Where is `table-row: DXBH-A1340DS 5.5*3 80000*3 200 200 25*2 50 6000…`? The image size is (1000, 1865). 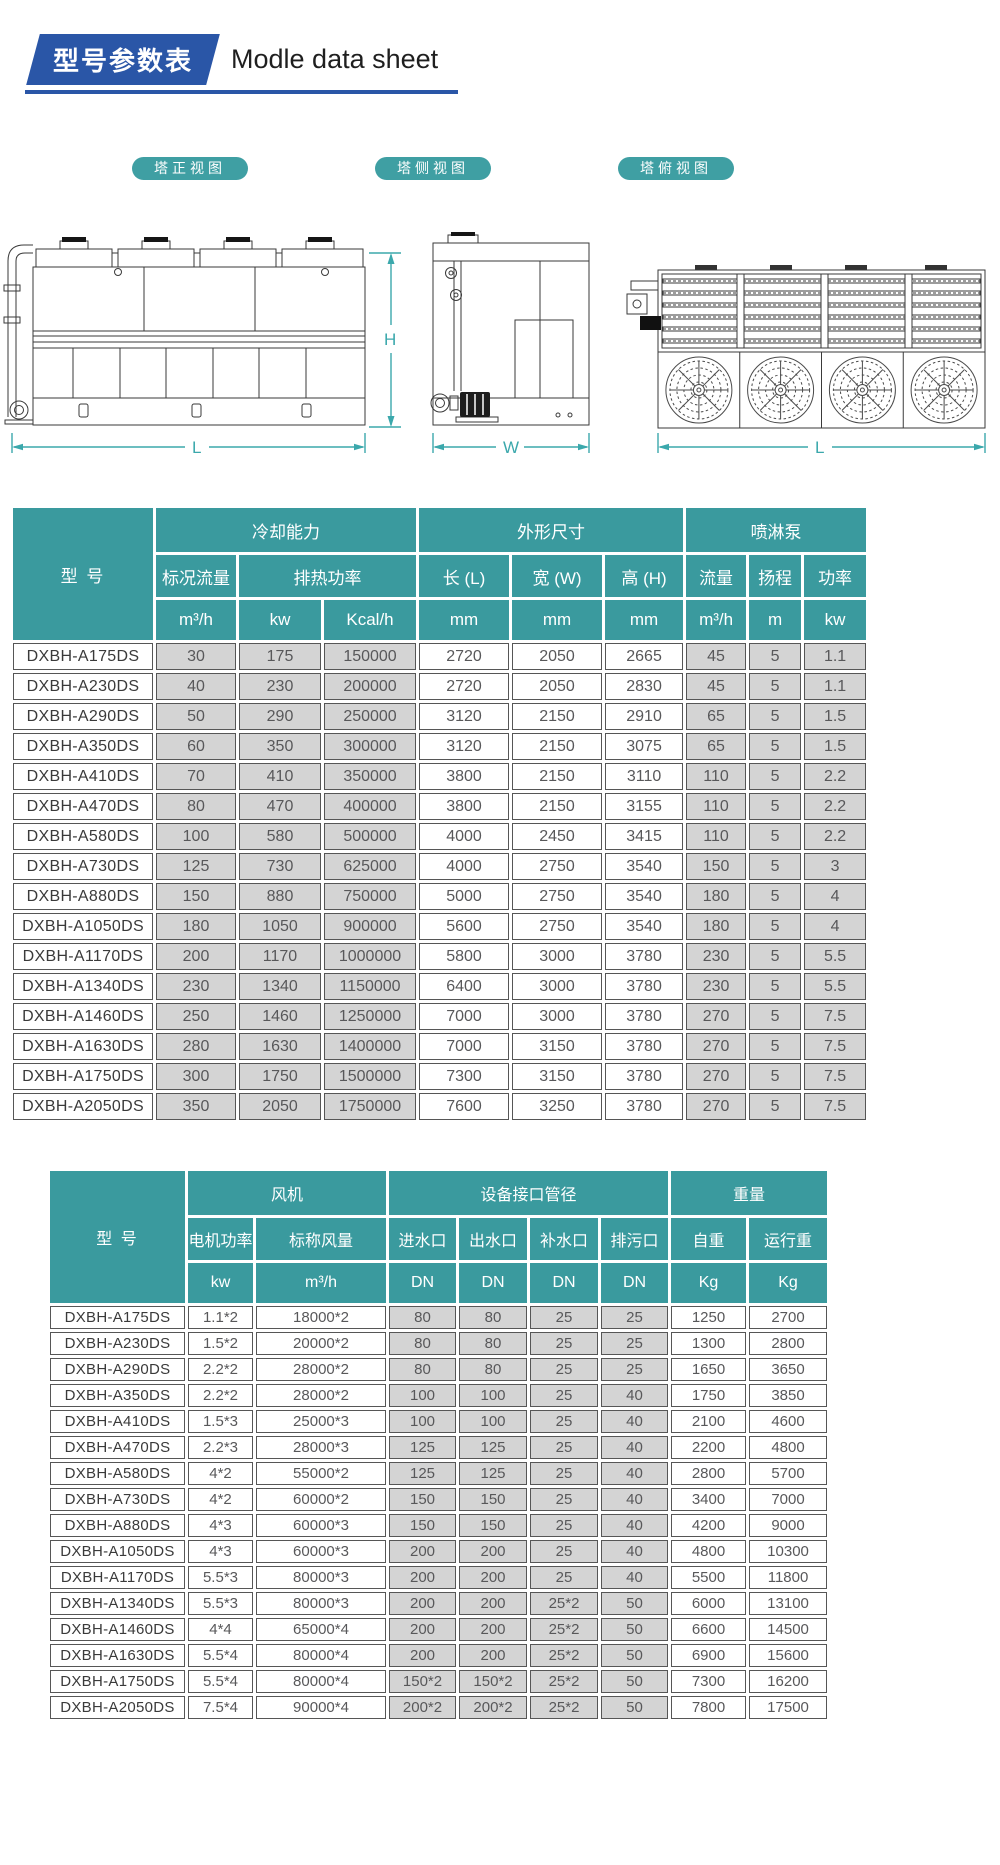 table-row: DXBH-A1340DS 5.5*3 80000*3 200 200 25*2 50 6000… is located at coordinates (439, 1603).